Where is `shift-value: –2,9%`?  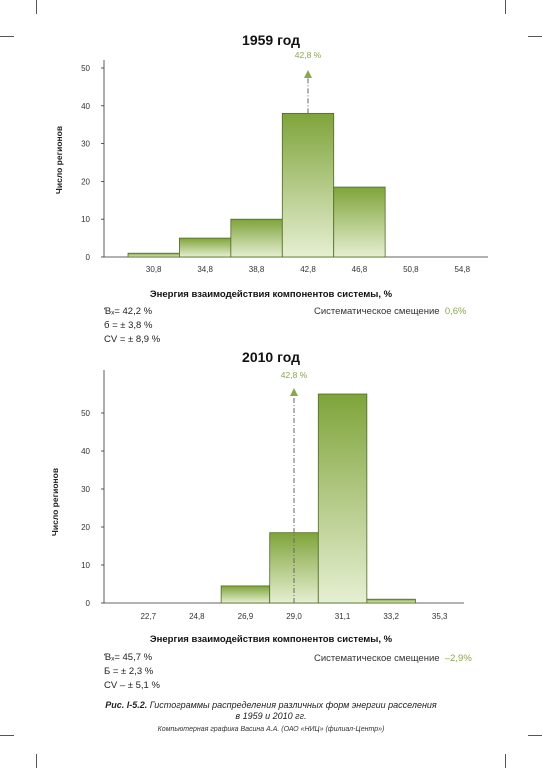
shift-value: –2,9% is located at coordinates (458, 658).